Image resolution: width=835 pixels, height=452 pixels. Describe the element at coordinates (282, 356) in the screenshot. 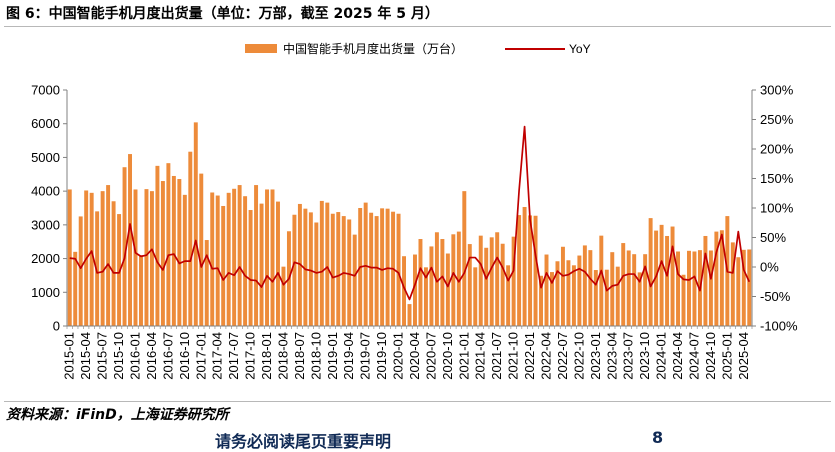

I see `x-tick-label: 2018-04` at that location.